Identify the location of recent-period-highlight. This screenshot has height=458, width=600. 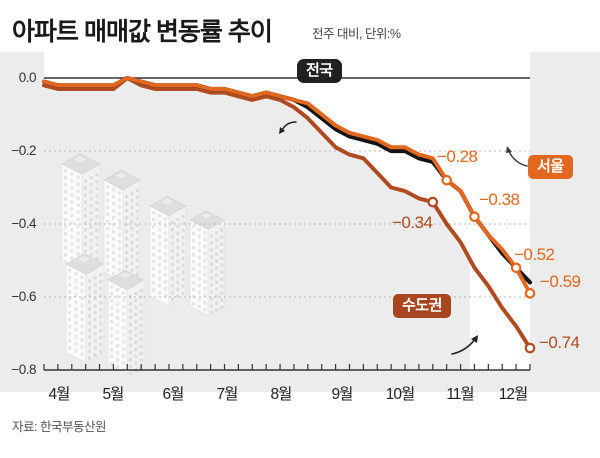
(500, 211).